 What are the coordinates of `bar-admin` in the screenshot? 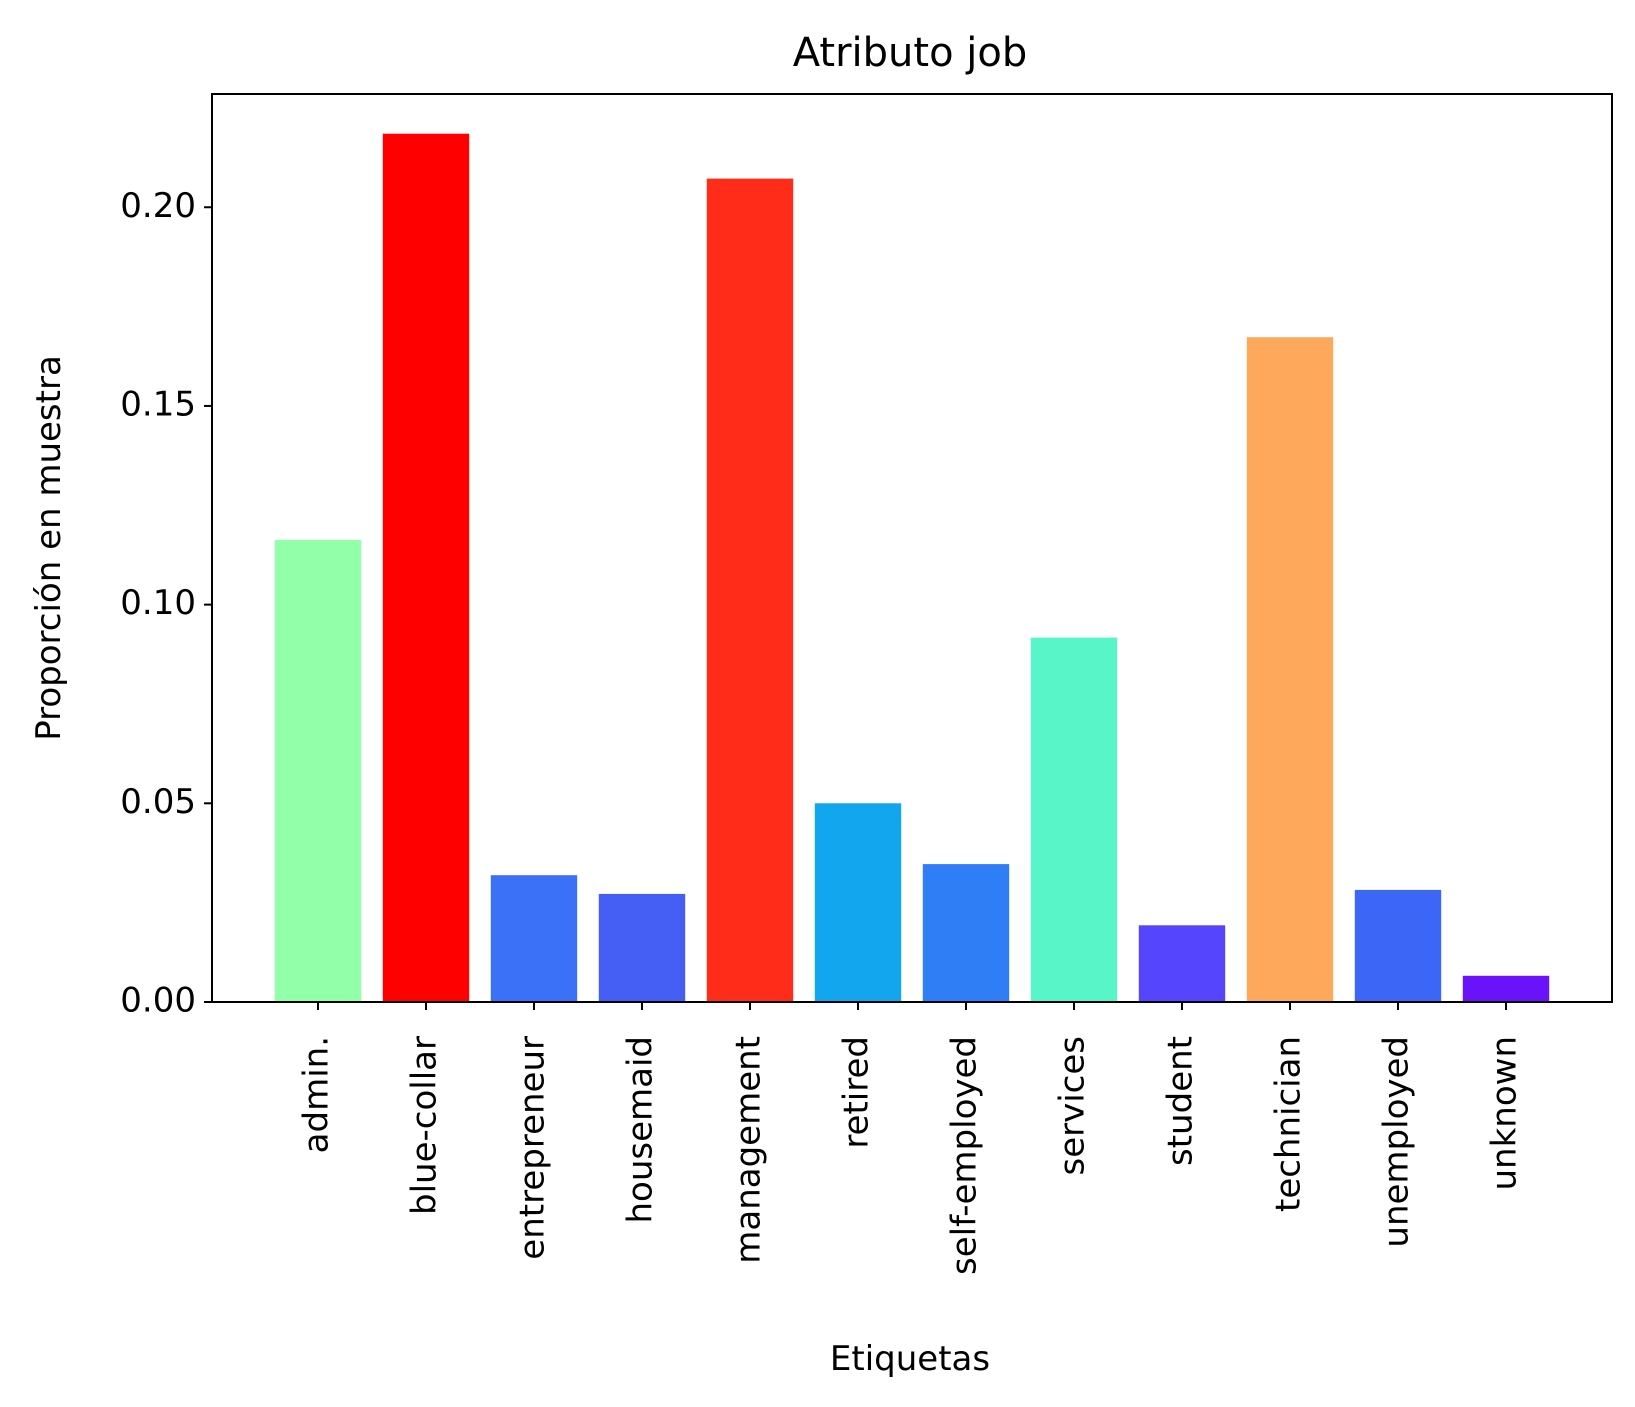 It's located at (318, 770).